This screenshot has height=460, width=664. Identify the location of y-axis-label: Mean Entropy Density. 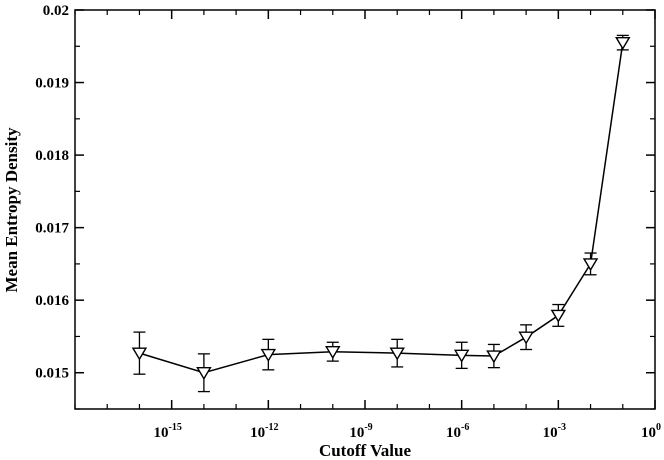
(11, 209).